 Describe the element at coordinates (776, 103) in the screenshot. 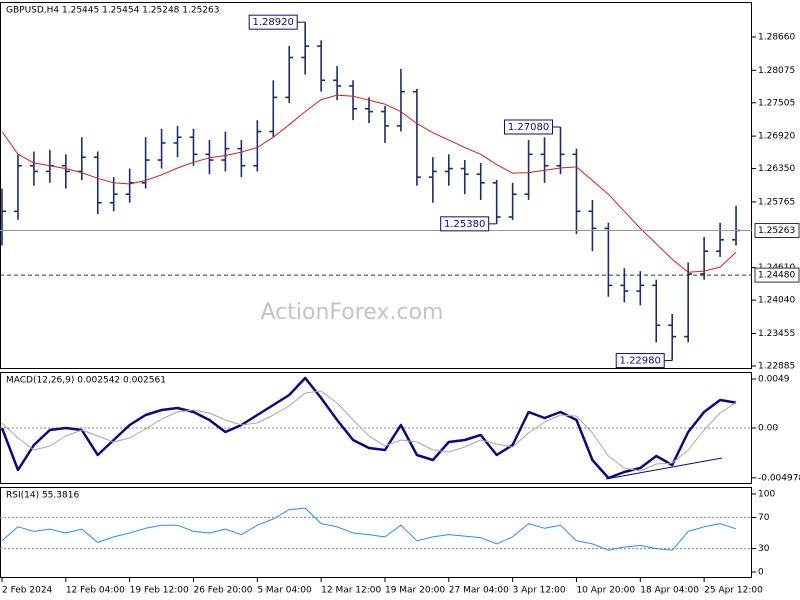

I see `y-tick-label: 1.27505` at that location.